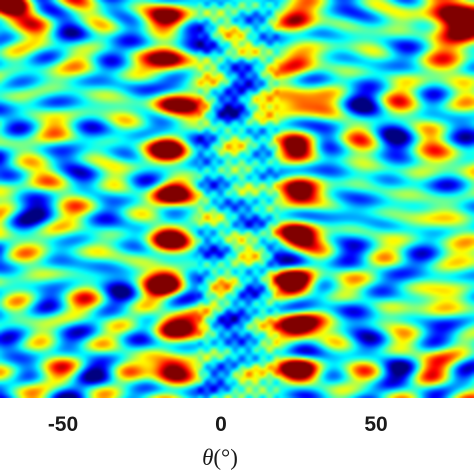 This screenshot has width=474, height=474. What do you see at coordinates (207, 457) in the screenshot?
I see `x-axis-label-symbol: θ` at bounding box center [207, 457].